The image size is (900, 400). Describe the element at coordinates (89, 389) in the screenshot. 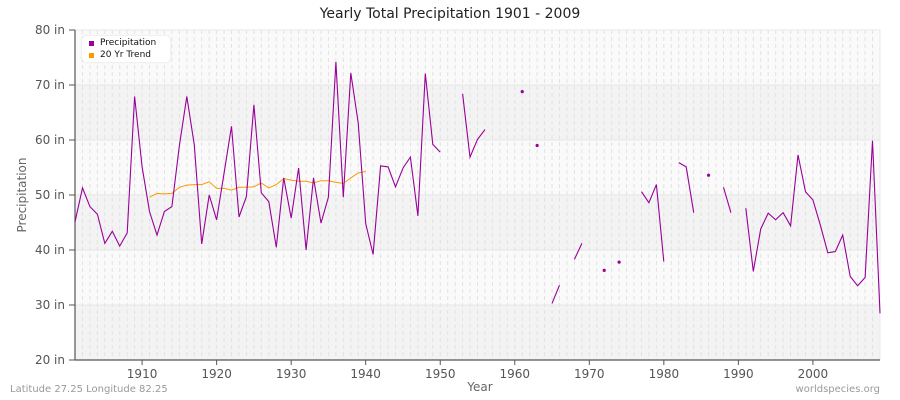

I see `footer-coordinates: Latitude 27.25 Longitude 82.25` at that location.